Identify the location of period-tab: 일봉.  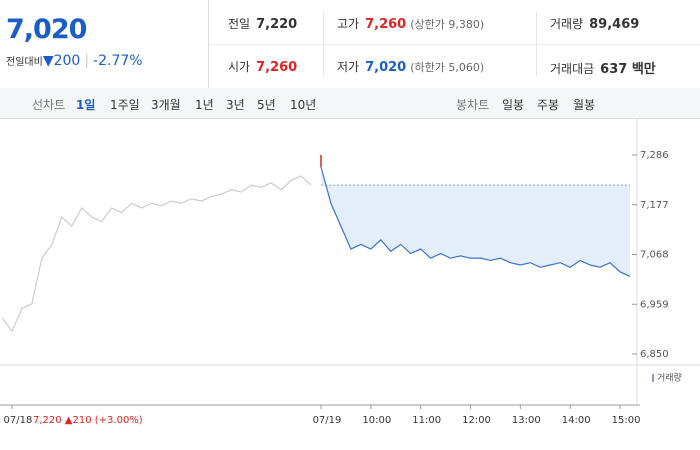
(513, 105).